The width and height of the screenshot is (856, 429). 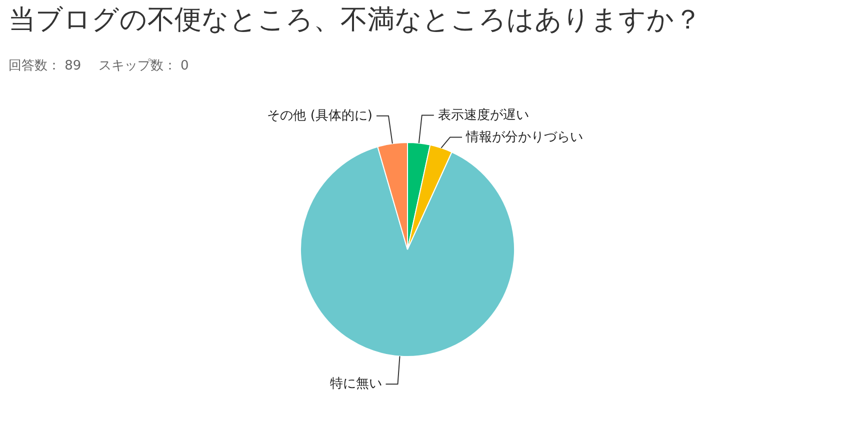 I want to click on slice-label: 情報が分かりづらい, so click(x=524, y=137).